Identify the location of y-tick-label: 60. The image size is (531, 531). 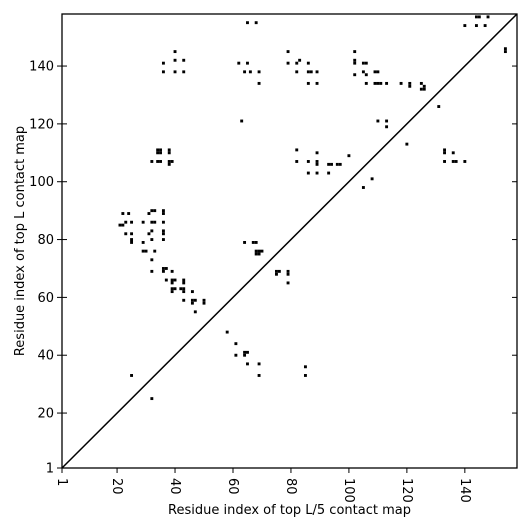
(45, 298).